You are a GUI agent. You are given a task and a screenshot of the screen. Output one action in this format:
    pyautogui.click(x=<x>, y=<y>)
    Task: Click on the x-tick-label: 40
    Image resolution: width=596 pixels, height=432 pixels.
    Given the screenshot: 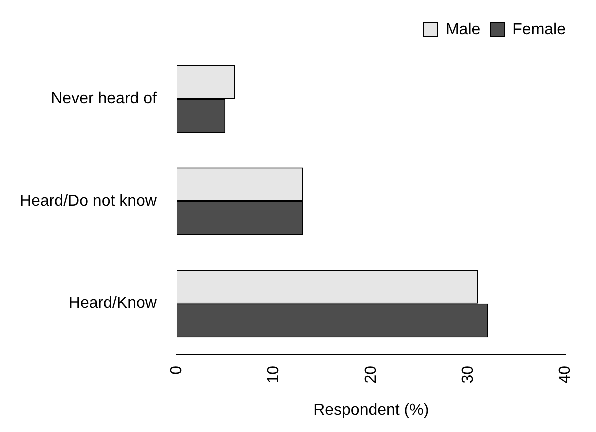 What is the action you would take?
    pyautogui.click(x=565, y=375)
    